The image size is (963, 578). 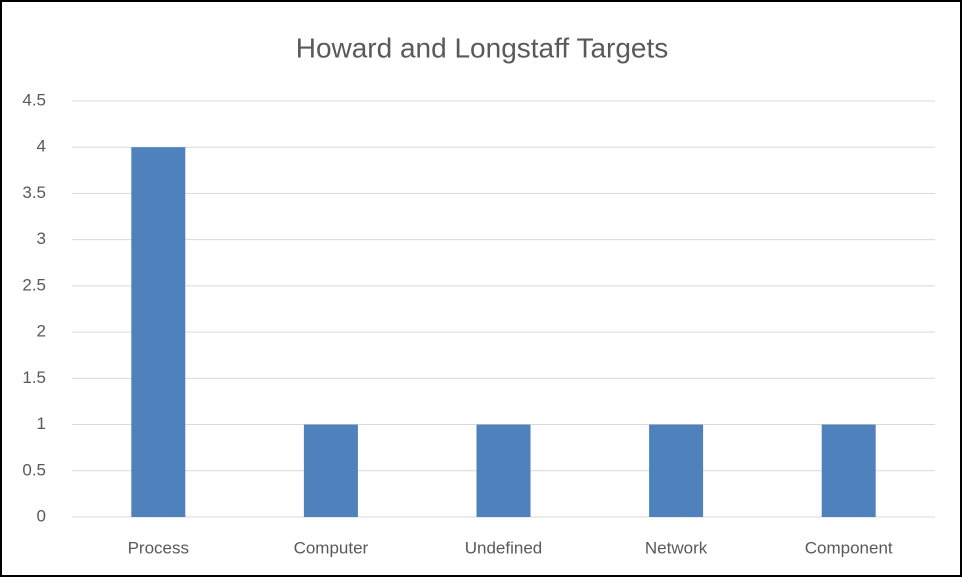 What do you see at coordinates (34, 192) in the screenshot?
I see `y-tick-label: 3.5` at bounding box center [34, 192].